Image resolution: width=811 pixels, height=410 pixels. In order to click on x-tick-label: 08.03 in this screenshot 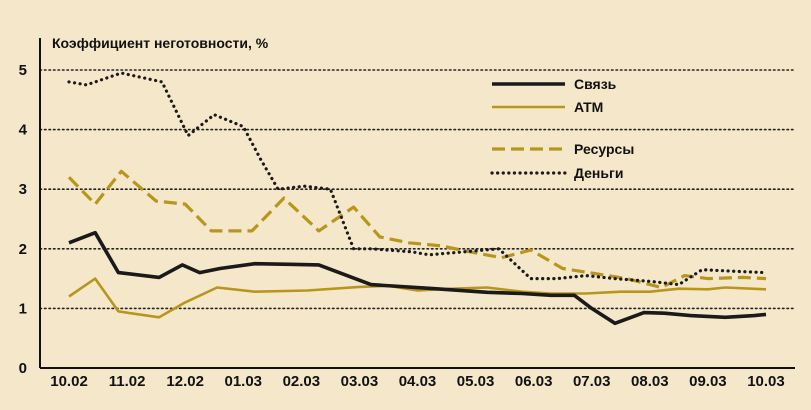, I will do `click(650, 381)`.